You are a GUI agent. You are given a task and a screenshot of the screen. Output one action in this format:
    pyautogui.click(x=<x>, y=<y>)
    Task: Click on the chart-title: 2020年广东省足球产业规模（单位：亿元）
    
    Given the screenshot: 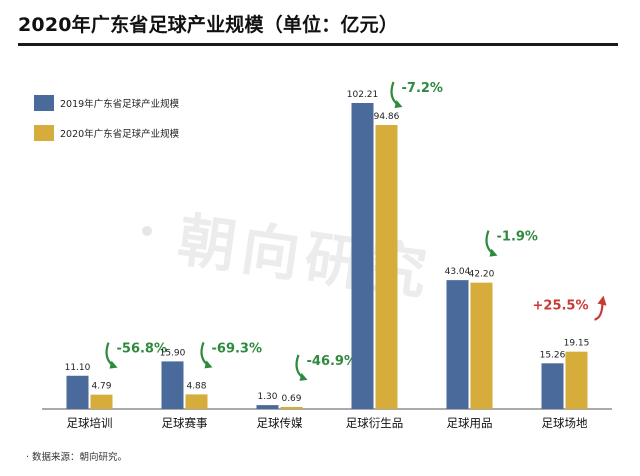 What is the action you would take?
    pyautogui.click(x=208, y=25)
    